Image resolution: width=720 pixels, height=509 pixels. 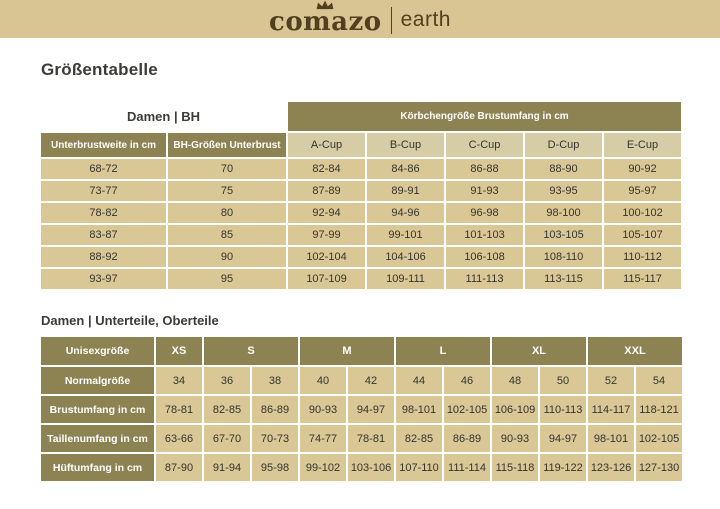 I want to click on bh-table-cell: 102-104, so click(x=326, y=257).